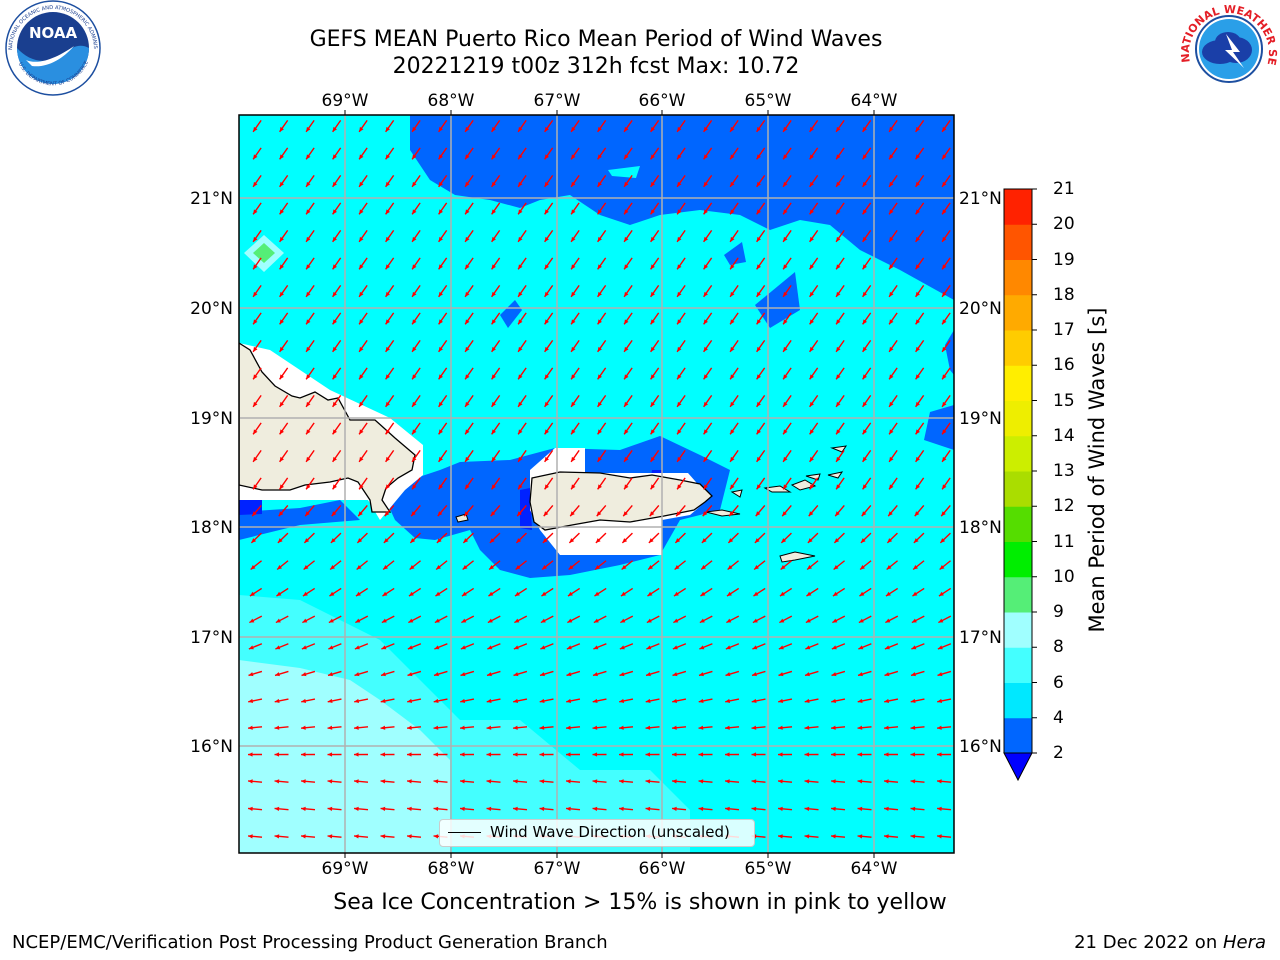 This screenshot has width=1280, height=960. I want to click on footer-date: 21 Dec 2022 on Hera, so click(1170, 942).